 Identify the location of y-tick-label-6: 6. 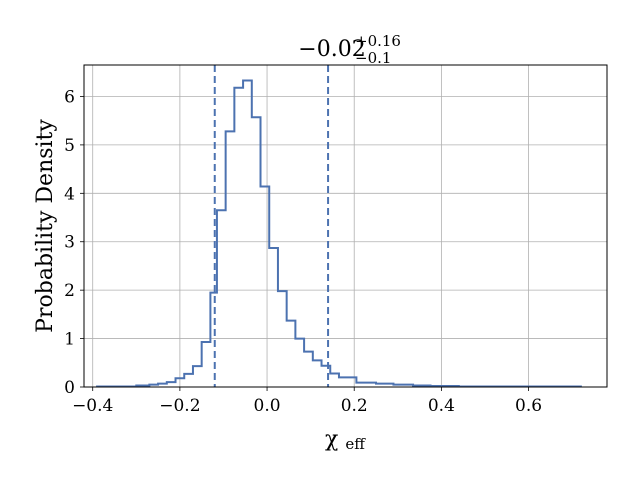
(69, 97).